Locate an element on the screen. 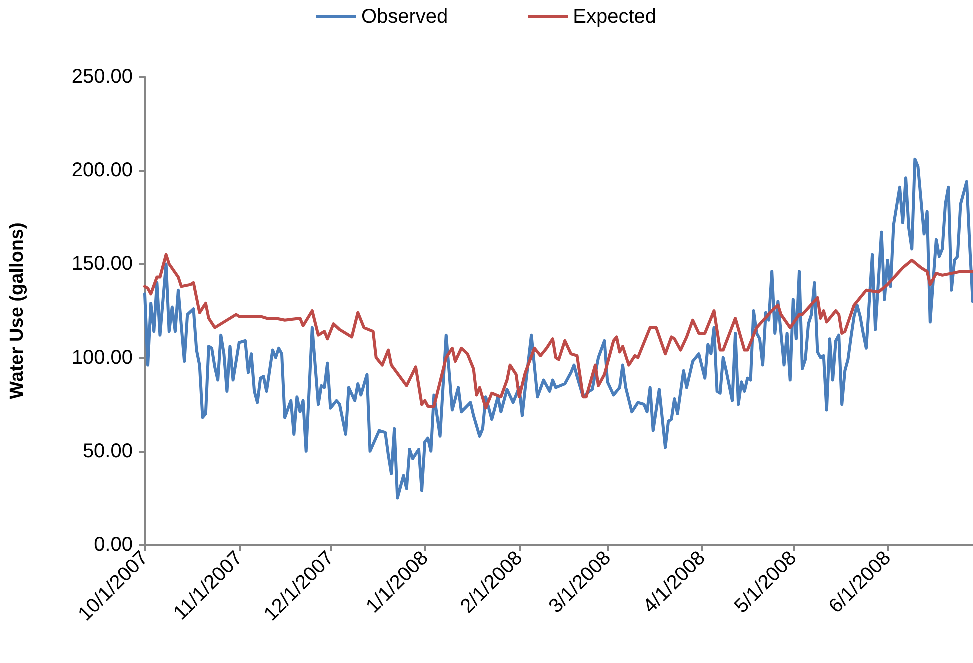 The width and height of the screenshot is (973, 663). y-tick-label: 100.00 is located at coordinates (102, 357).